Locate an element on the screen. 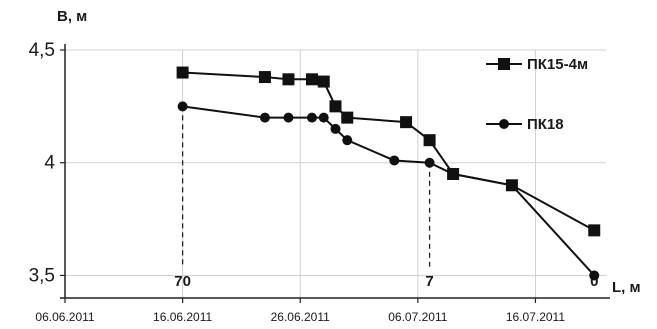 This screenshot has height=329, width=657. x-tick-label: 06.07.2011 is located at coordinates (417, 317).